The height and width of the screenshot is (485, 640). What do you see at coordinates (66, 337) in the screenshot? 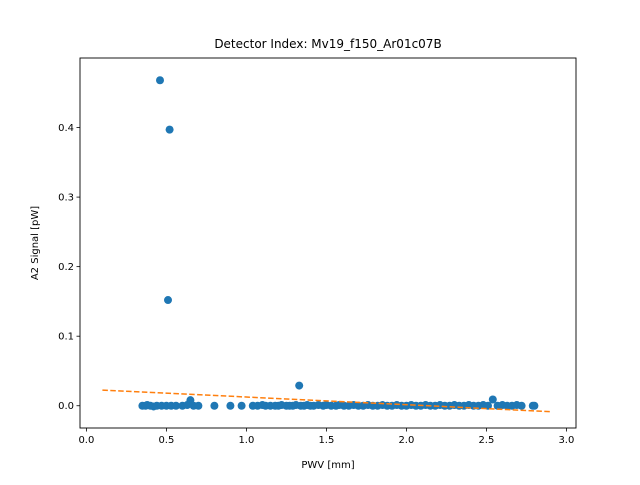
I see `y-tick-label: 0.1` at bounding box center [66, 337].